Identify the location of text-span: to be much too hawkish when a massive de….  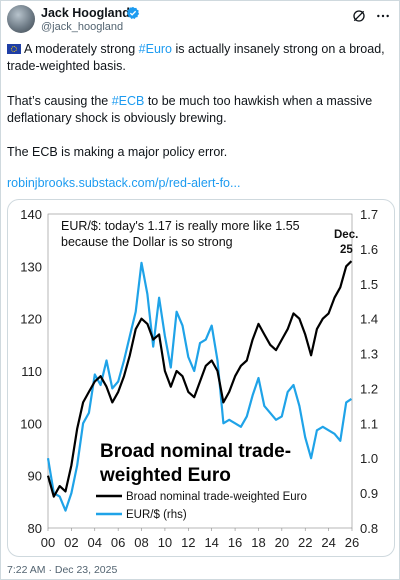
(190, 109).